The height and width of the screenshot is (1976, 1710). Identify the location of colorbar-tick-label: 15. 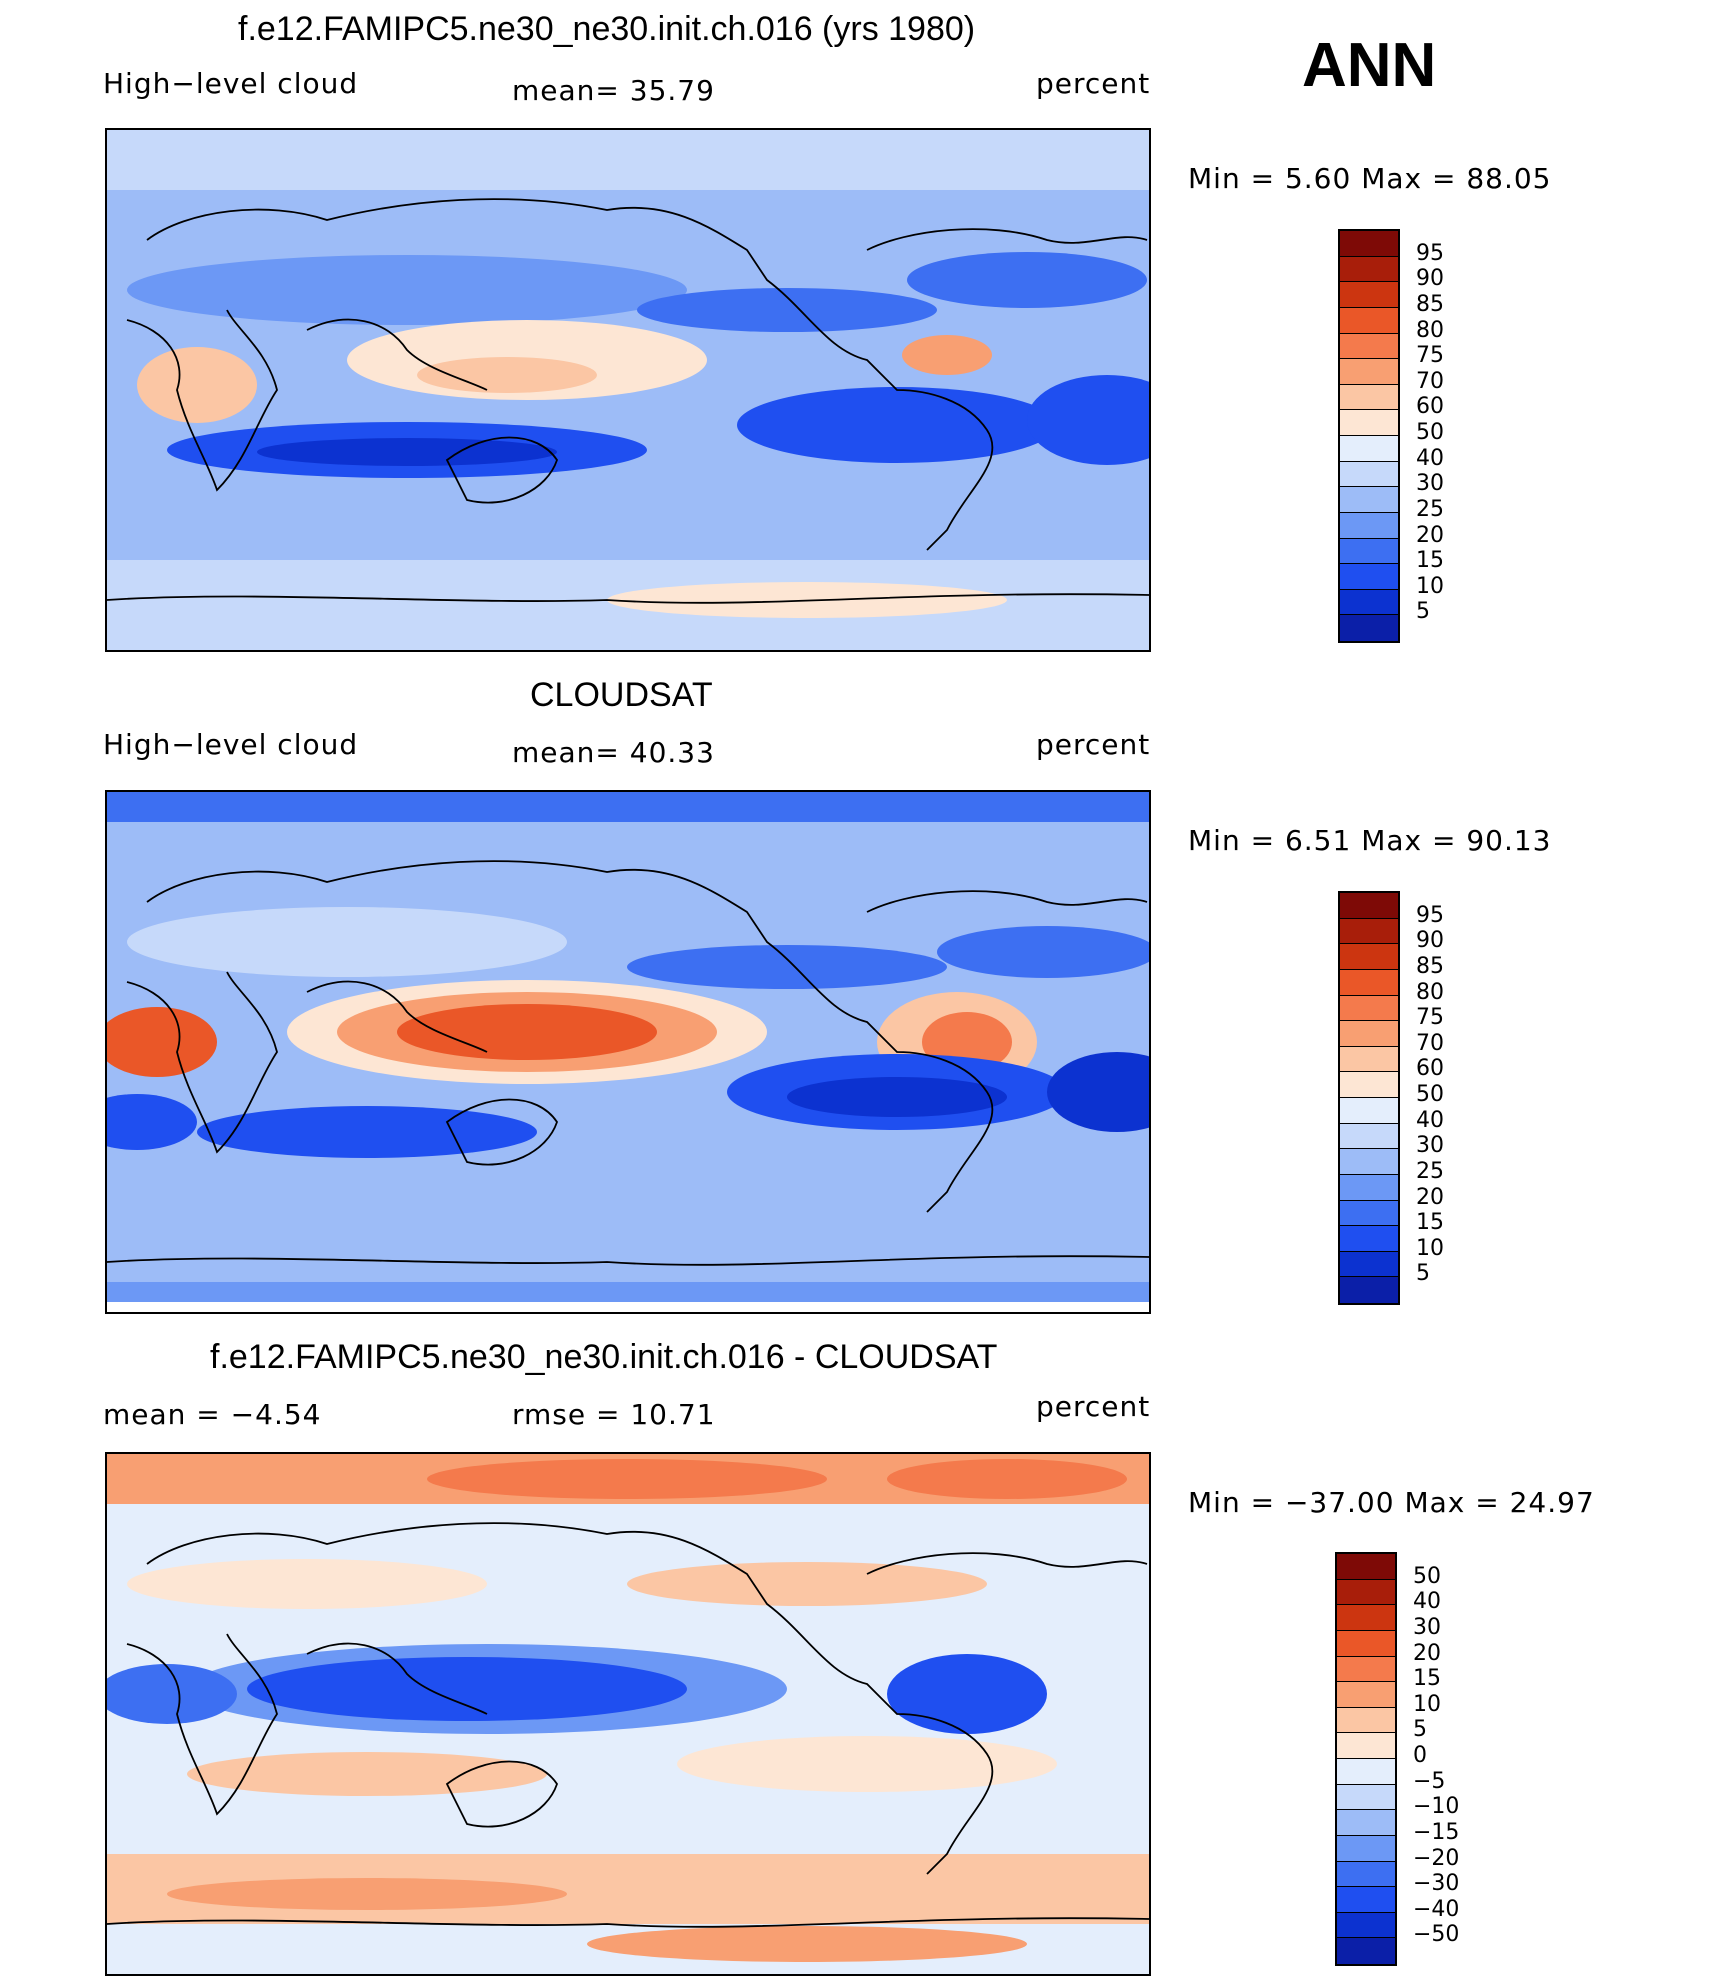
(1430, 1223).